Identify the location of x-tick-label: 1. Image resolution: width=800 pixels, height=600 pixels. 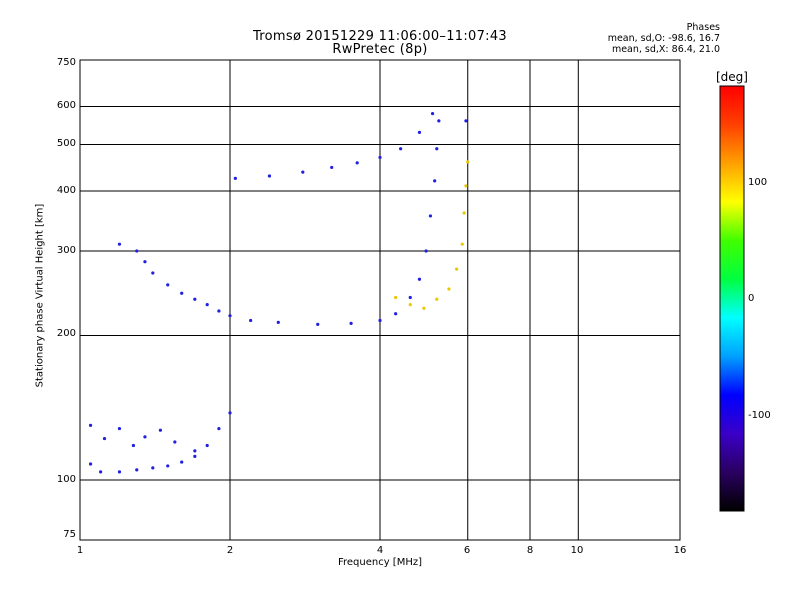
(80, 550).